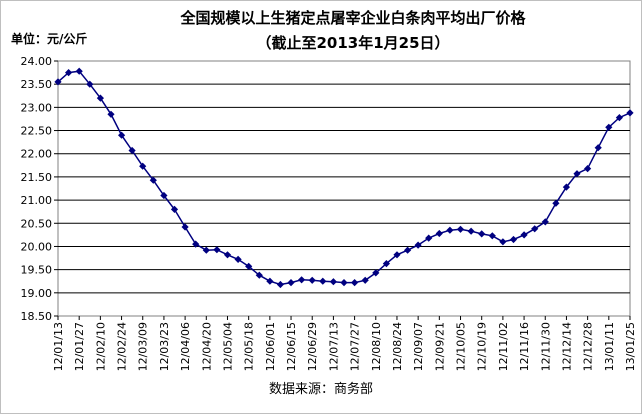  Describe the element at coordinates (227, 346) in the screenshot. I see `x-tick-label: 12/05/04` at that location.